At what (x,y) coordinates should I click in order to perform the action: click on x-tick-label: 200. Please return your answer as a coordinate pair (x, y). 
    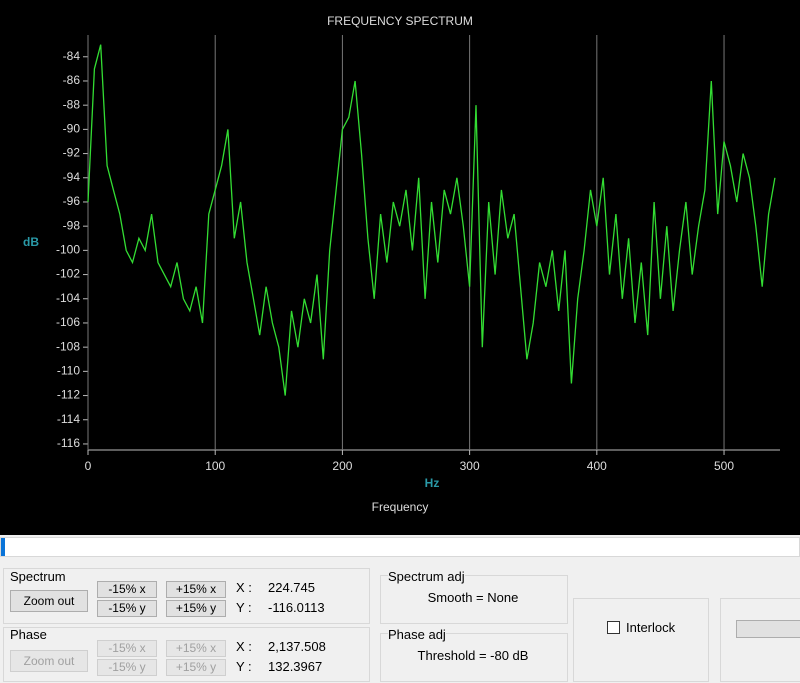
    Looking at the image, I should click on (342, 466).